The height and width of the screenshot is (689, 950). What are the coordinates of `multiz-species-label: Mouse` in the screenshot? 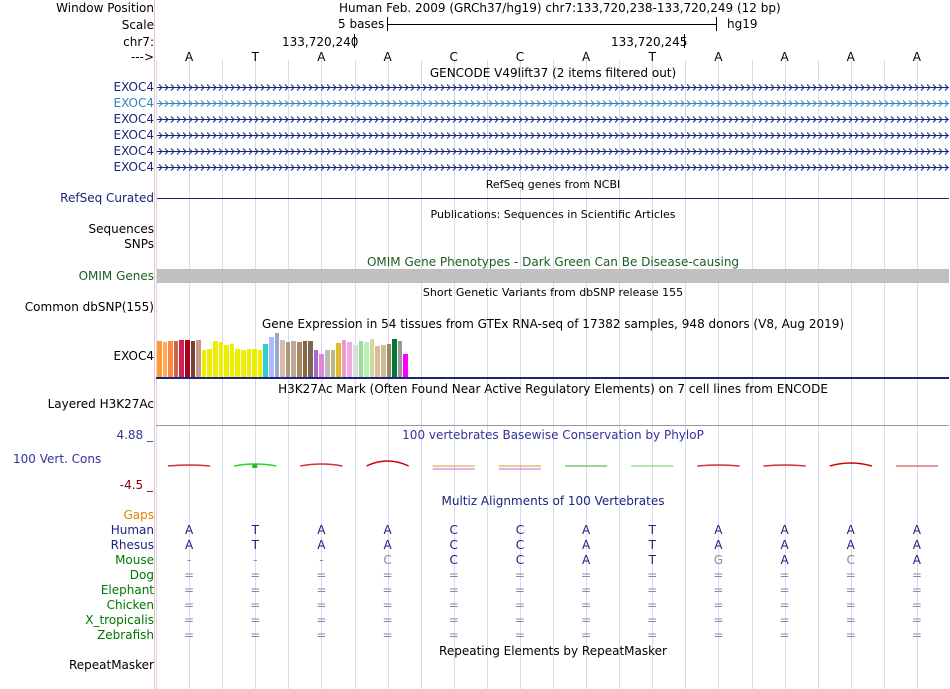 It's located at (134, 560).